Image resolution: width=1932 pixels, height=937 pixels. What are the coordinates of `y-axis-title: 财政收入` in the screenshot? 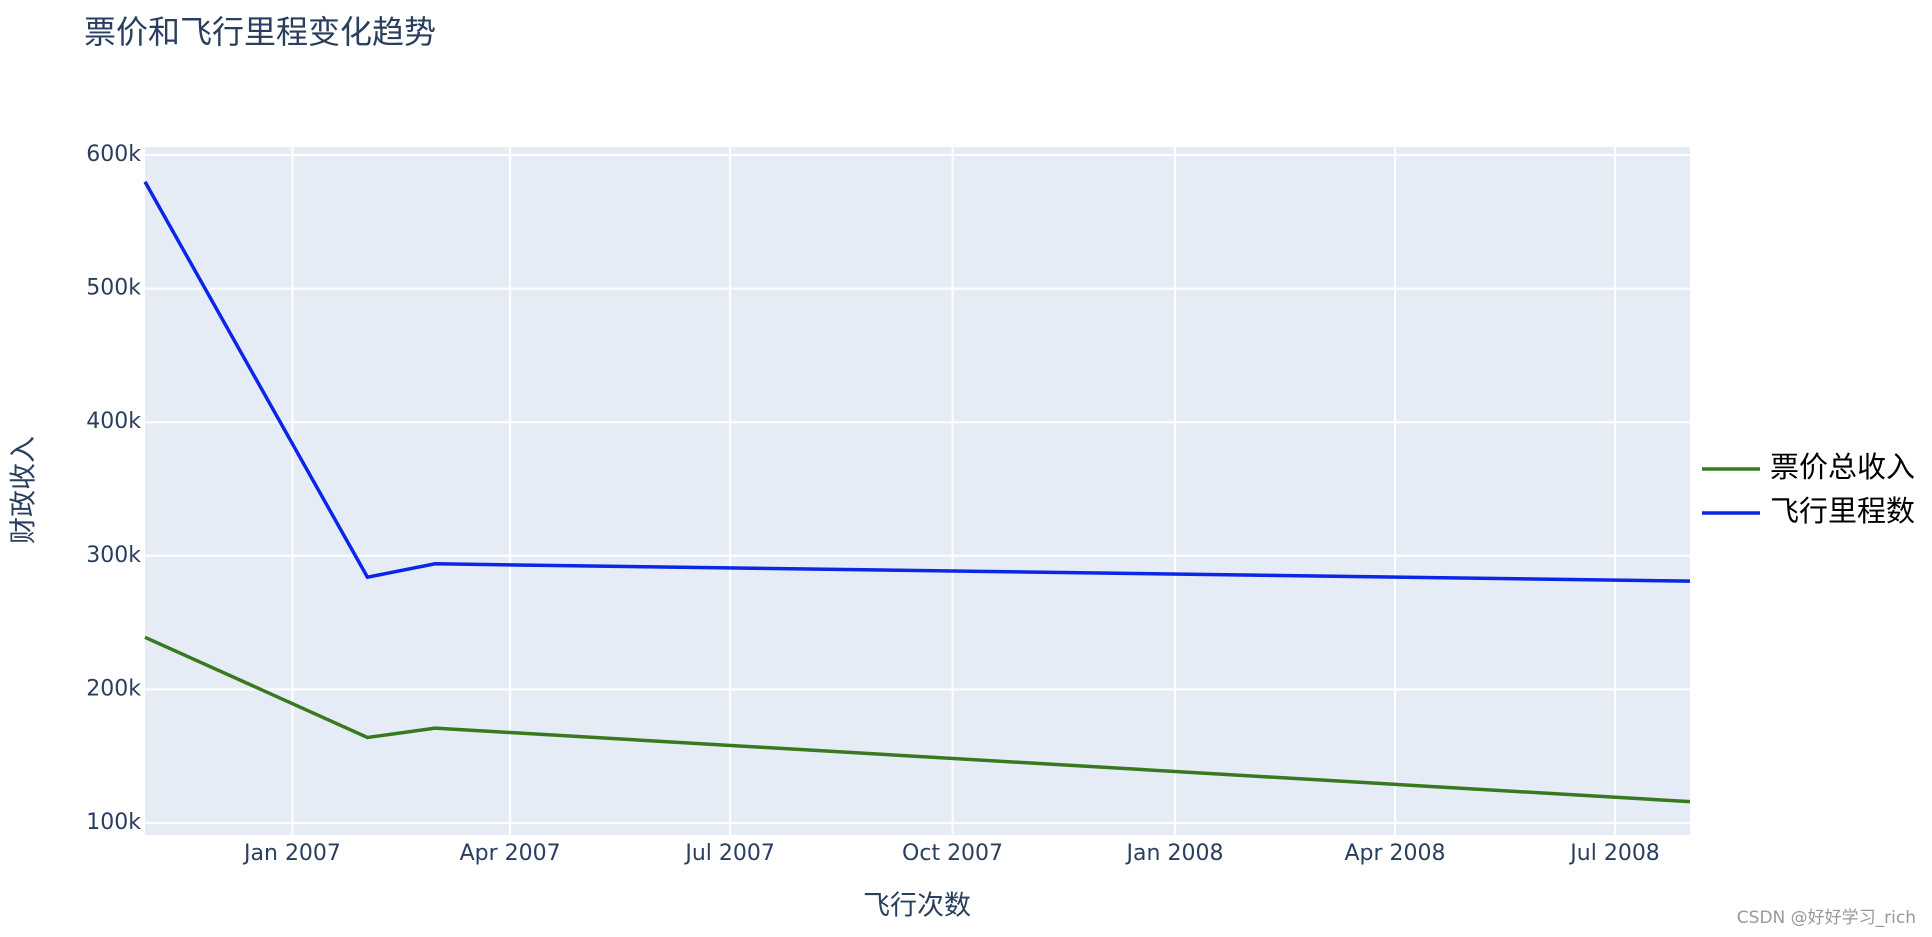 It's located at (24, 490).